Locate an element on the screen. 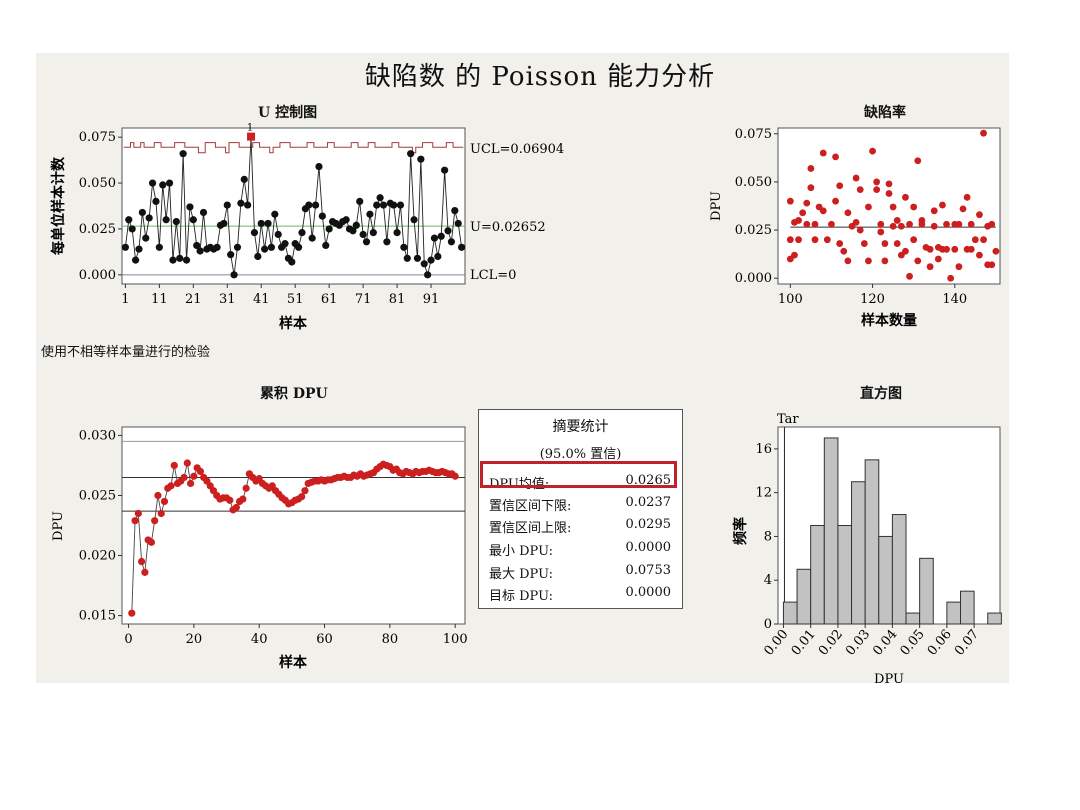 The height and width of the screenshot is (810, 1080). cumulative-ylabel: DPU is located at coordinates (58, 526).